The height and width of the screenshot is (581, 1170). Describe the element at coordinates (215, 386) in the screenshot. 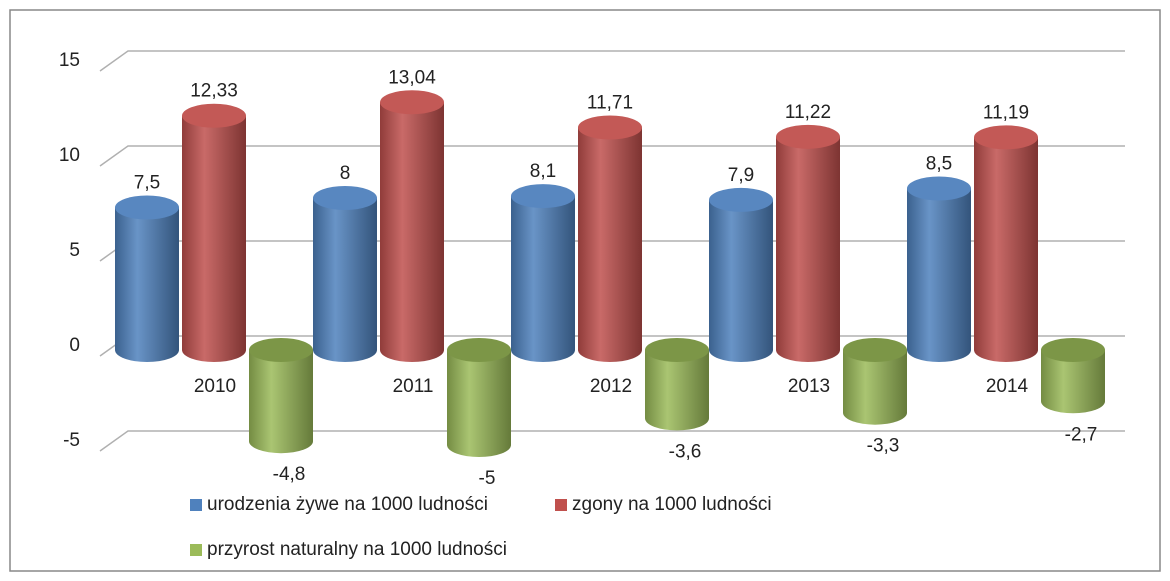

I see `x-tick-label: 2010` at that location.